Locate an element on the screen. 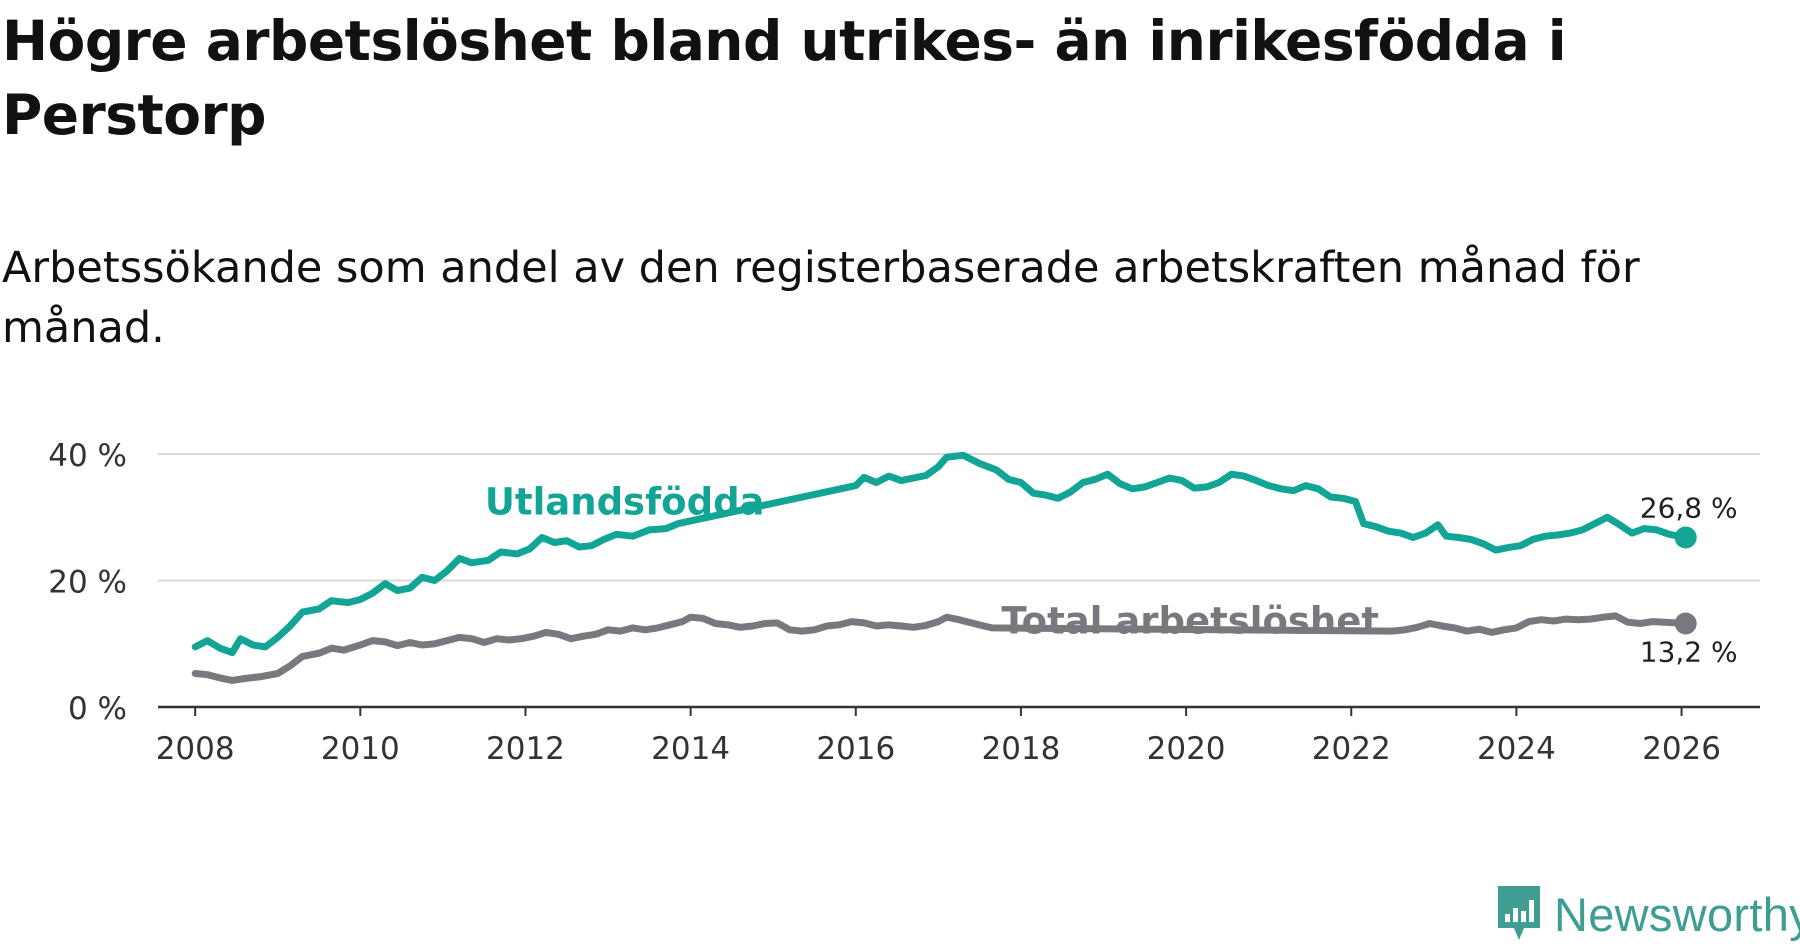 The image size is (1800, 948). x-tick-label: 2014 is located at coordinates (690, 749).